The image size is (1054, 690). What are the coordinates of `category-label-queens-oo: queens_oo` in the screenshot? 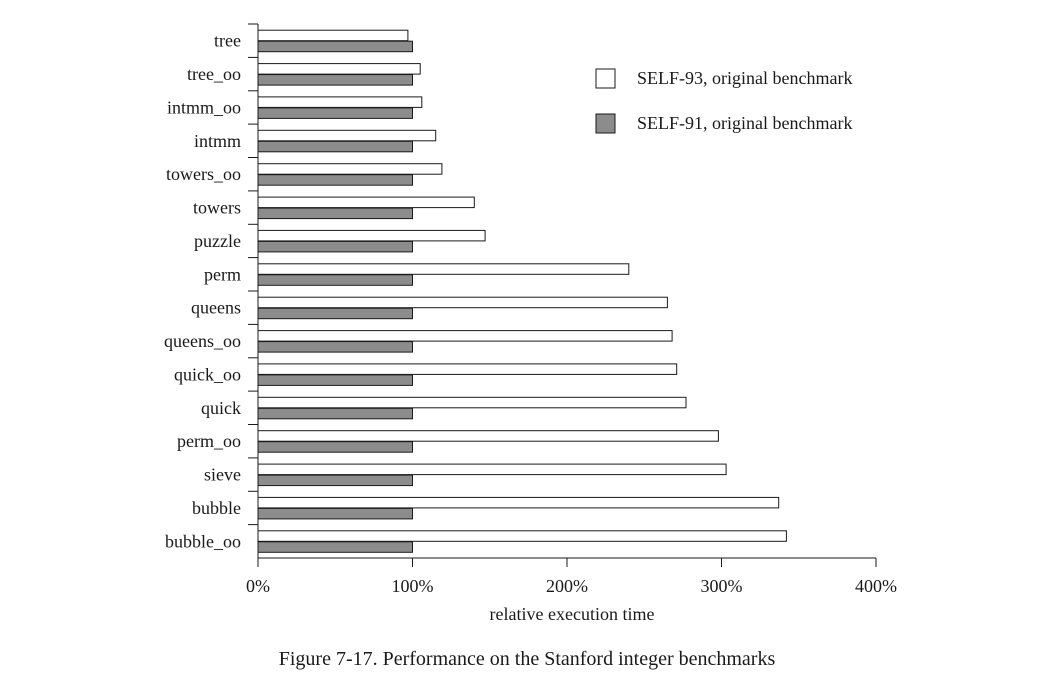 It's located at (202, 341).